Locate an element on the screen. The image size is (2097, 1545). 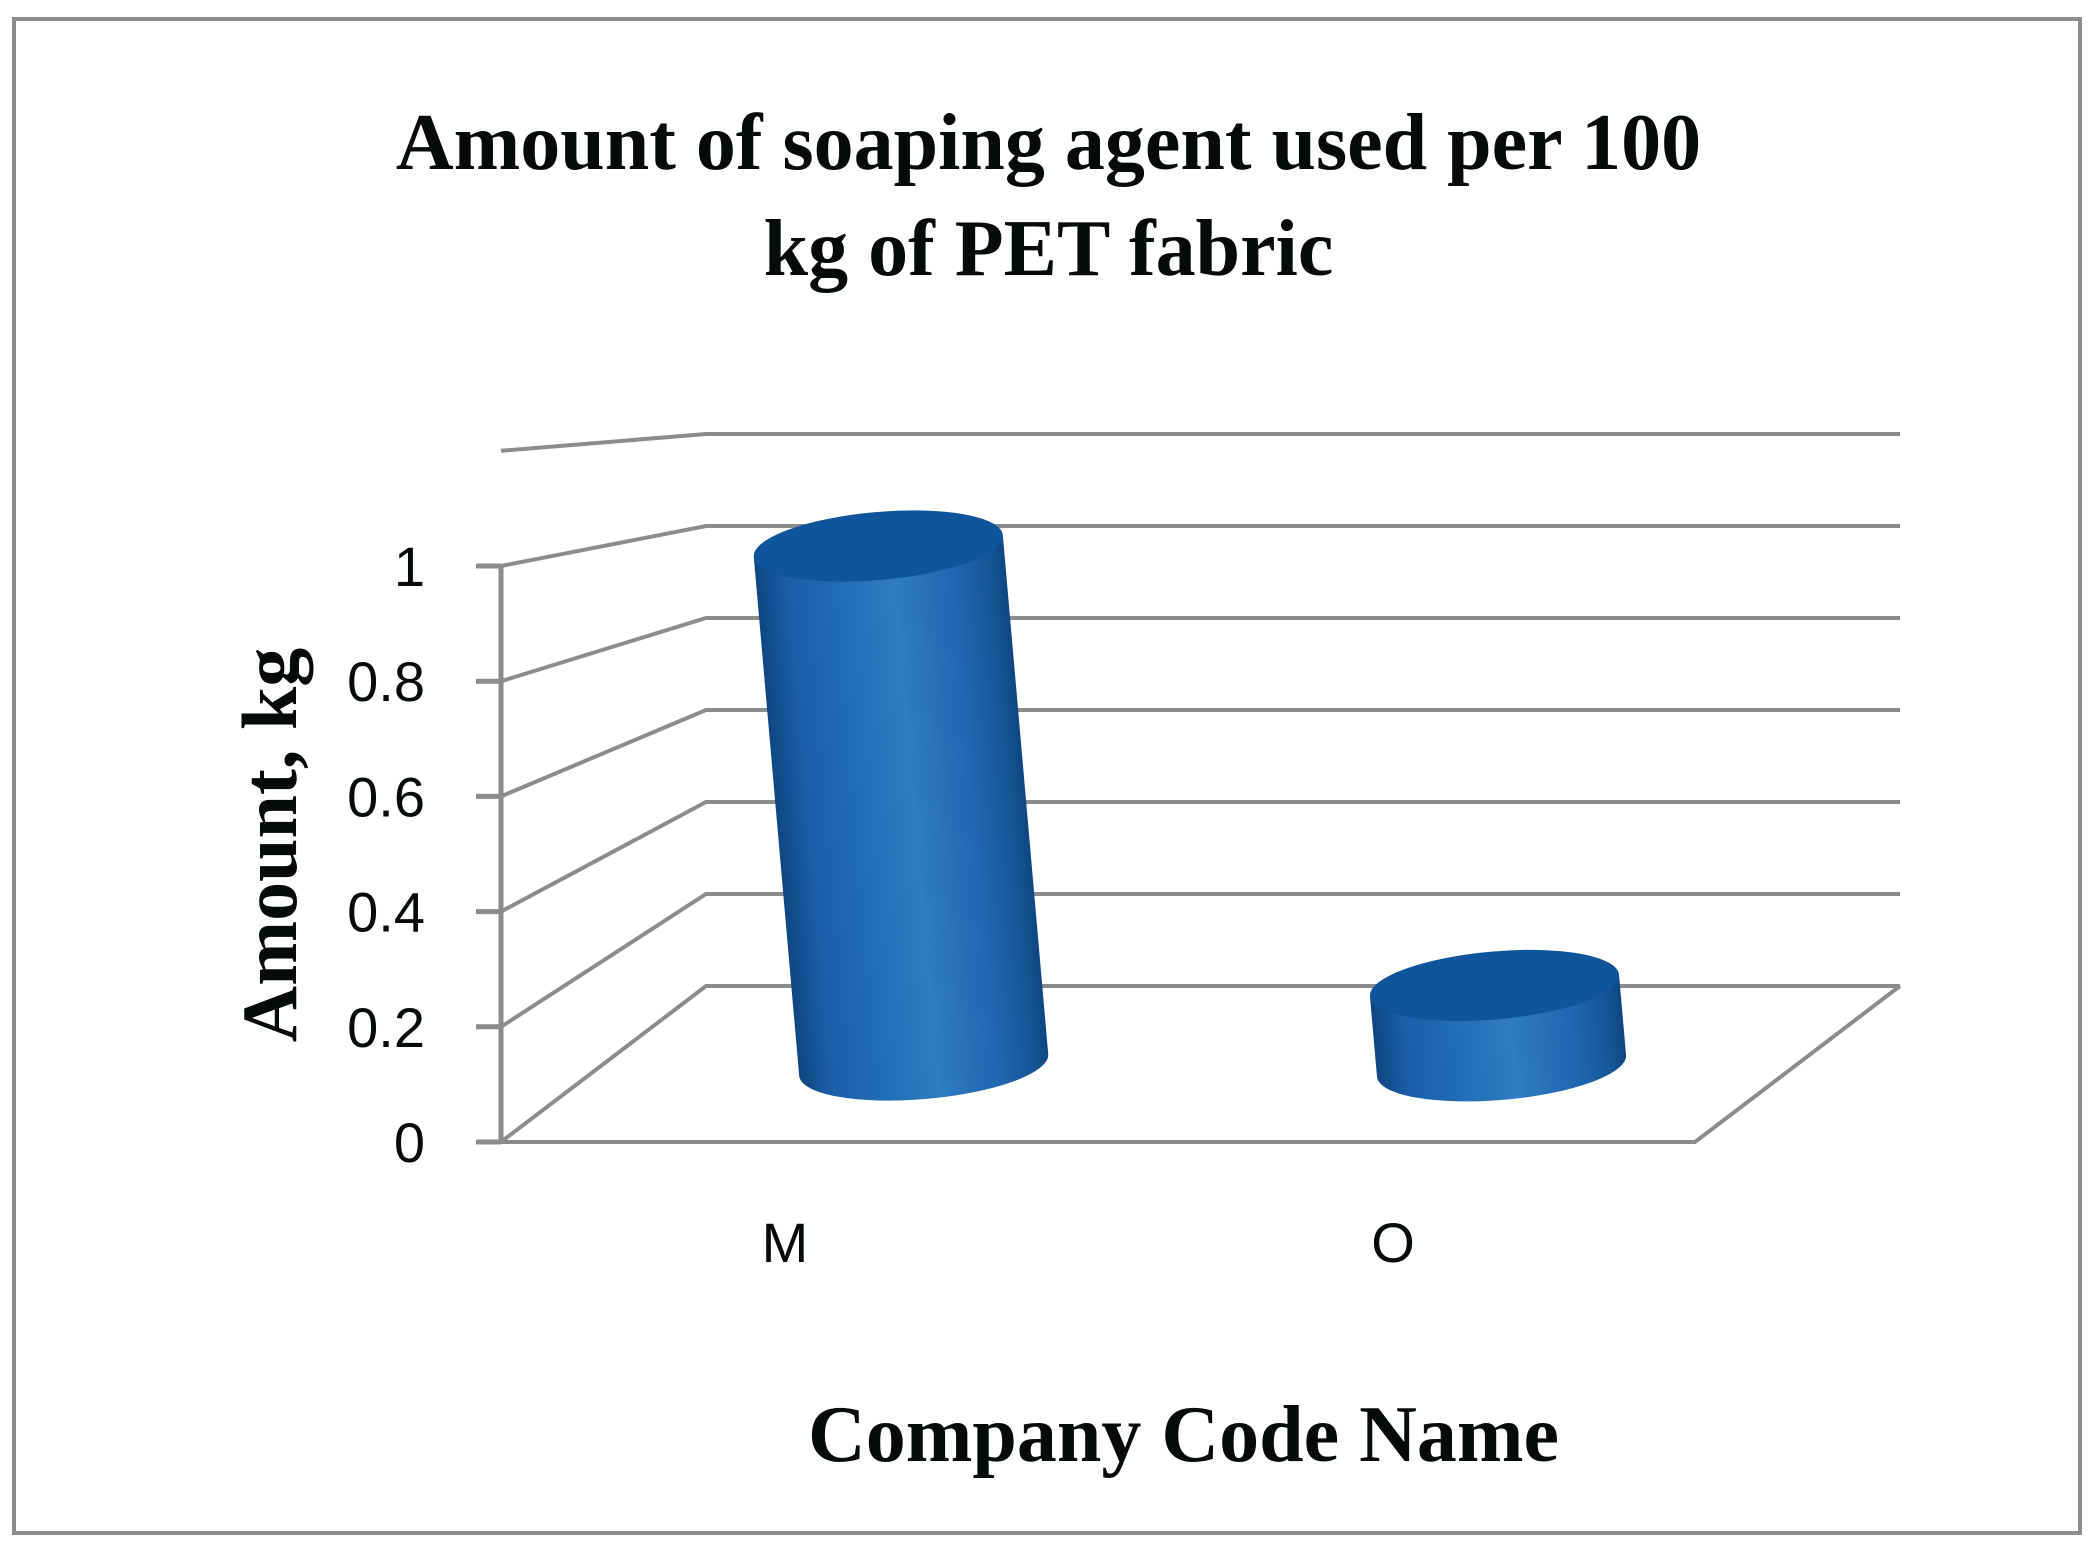
y-tick-label: 0.4 is located at coordinates (386, 912).